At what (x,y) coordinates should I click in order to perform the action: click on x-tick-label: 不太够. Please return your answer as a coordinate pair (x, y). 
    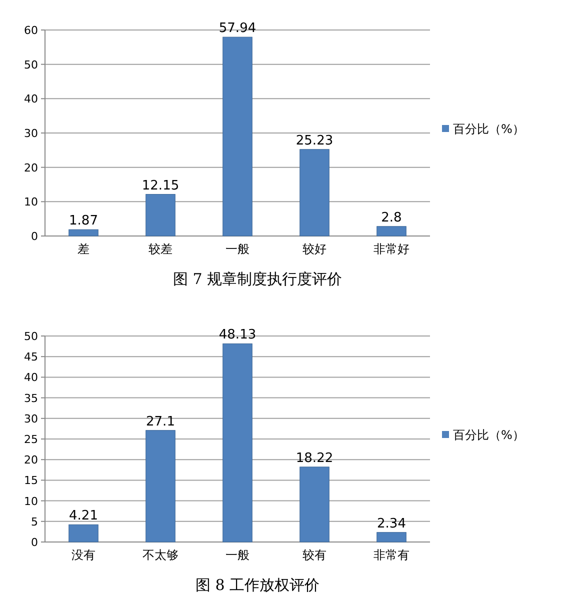
    Looking at the image, I should click on (160, 555).